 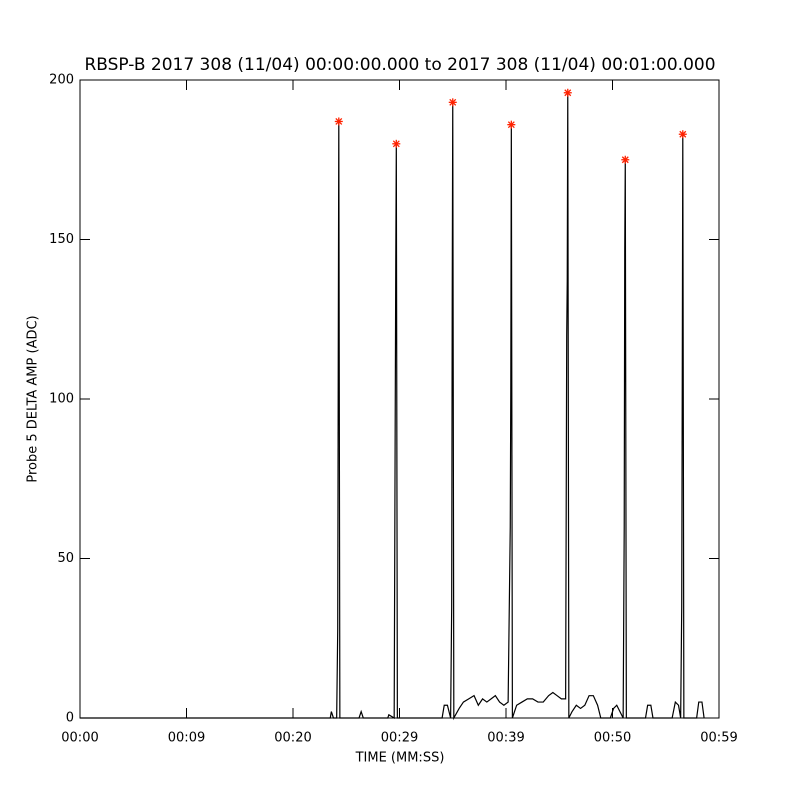 I want to click on y-tick-label: 150, so click(x=61, y=239).